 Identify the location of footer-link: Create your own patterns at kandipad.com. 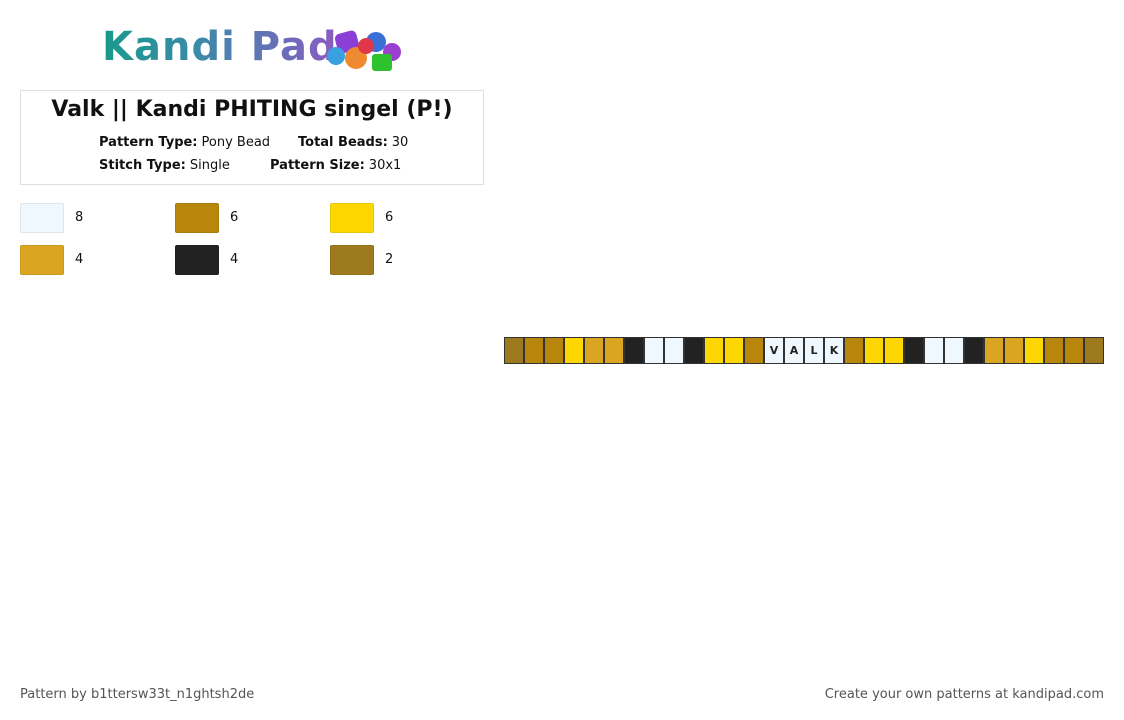
(964, 694).